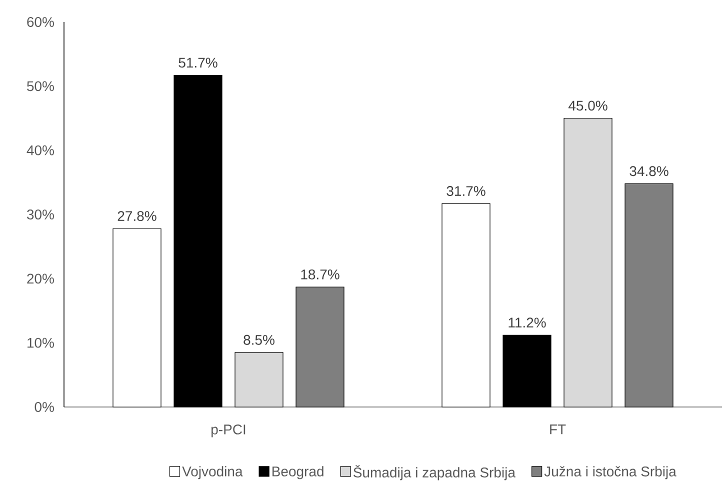 This screenshot has width=724, height=487. I want to click on data-label: 31.7%, so click(466, 191).